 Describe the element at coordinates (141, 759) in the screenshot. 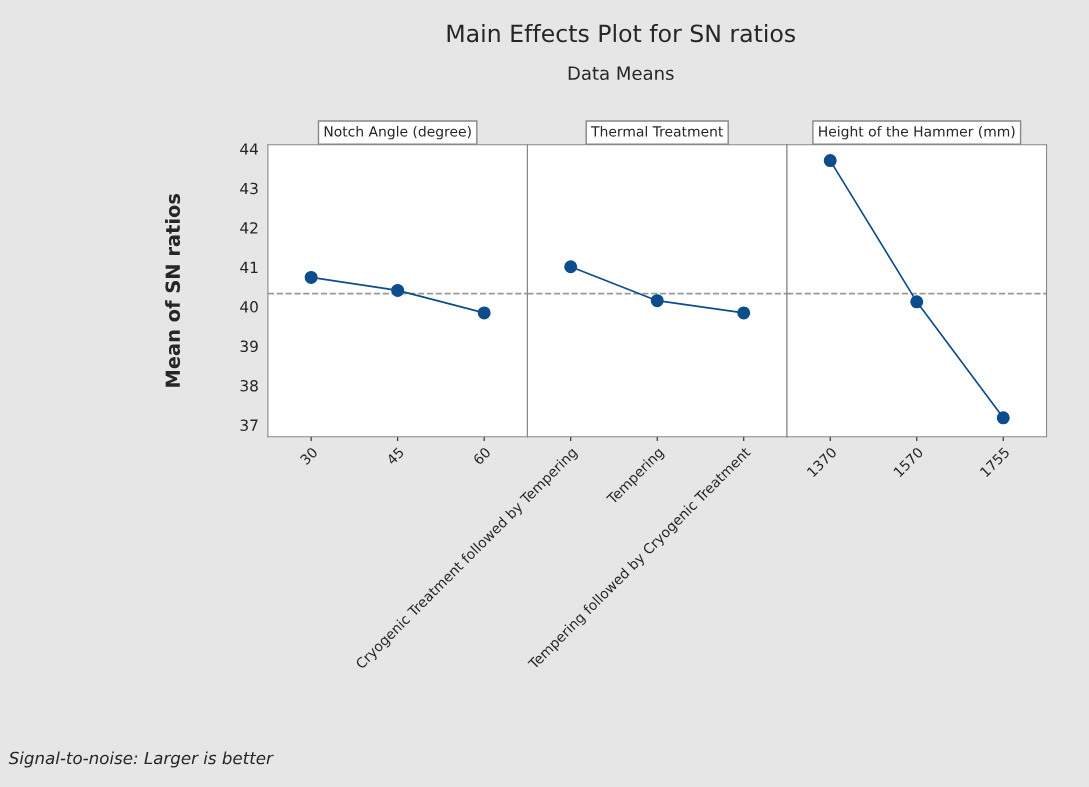

I see `text: Signal-to-noise: Larger is better` at that location.